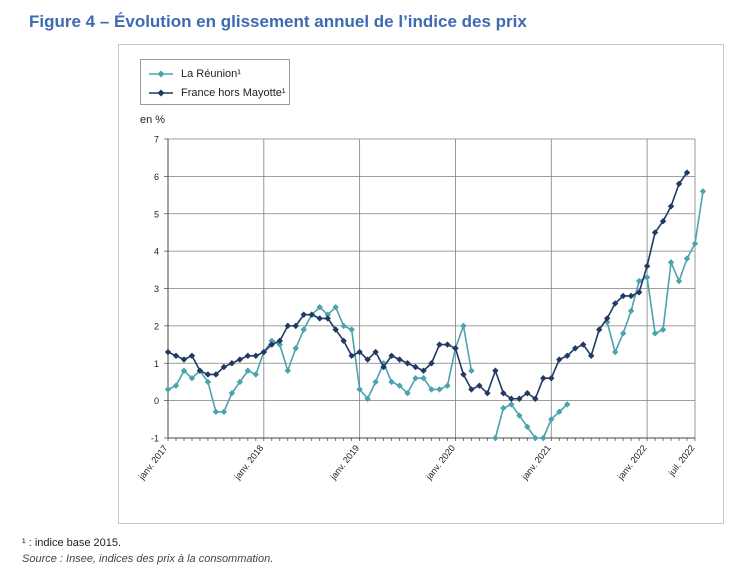 Image resolution: width=751 pixels, height=580 pixels. What do you see at coordinates (156, 252) in the screenshot?
I see `y-tick-label: 4` at bounding box center [156, 252].